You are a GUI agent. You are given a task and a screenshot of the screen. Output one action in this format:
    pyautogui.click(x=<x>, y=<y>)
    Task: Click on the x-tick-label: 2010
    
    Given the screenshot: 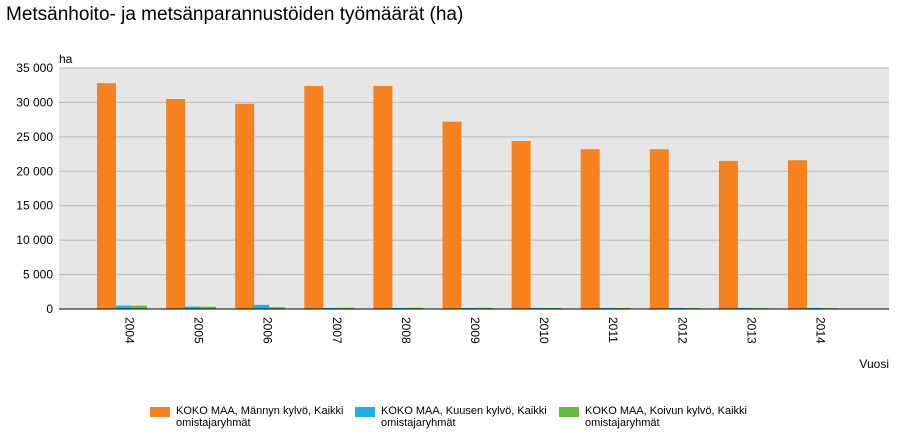 What is the action you would take?
    pyautogui.click(x=544, y=330)
    